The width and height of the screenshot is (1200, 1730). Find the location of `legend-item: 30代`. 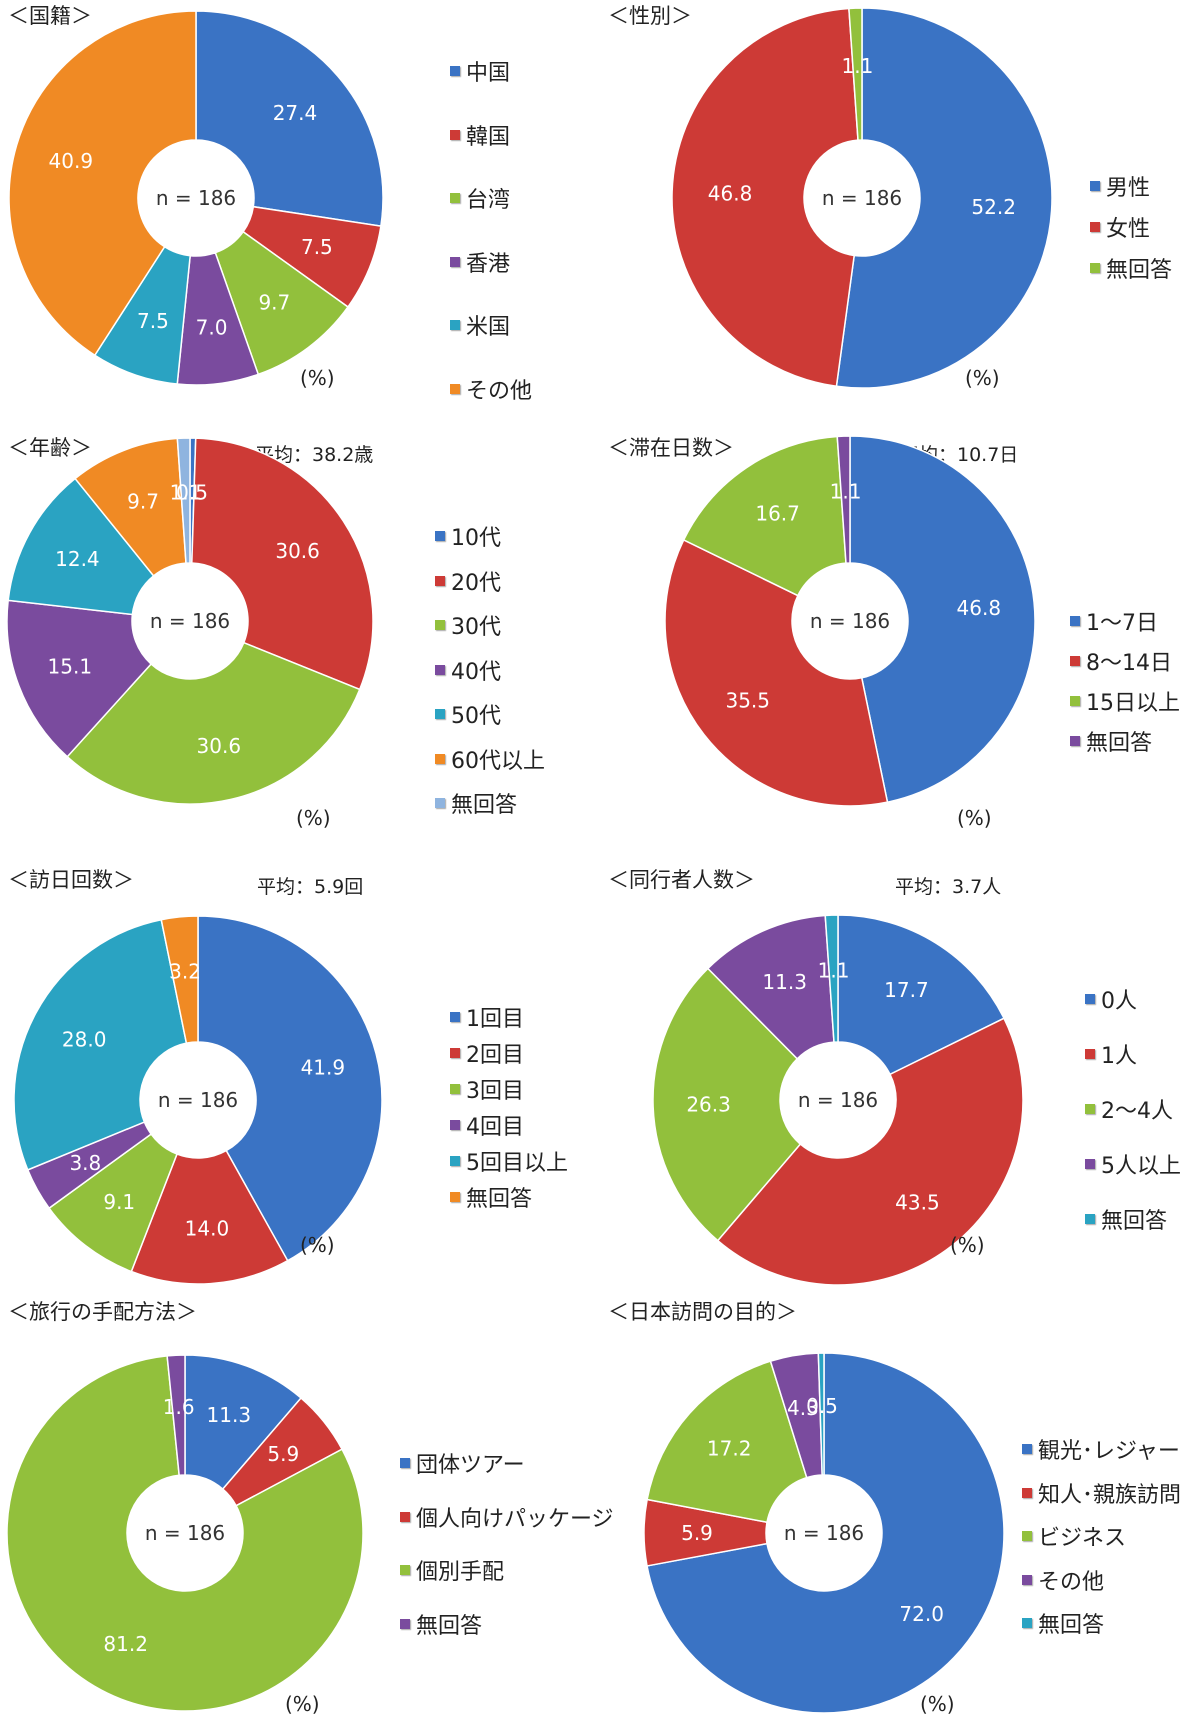

legend-item: 30代 is located at coordinates (468, 625).